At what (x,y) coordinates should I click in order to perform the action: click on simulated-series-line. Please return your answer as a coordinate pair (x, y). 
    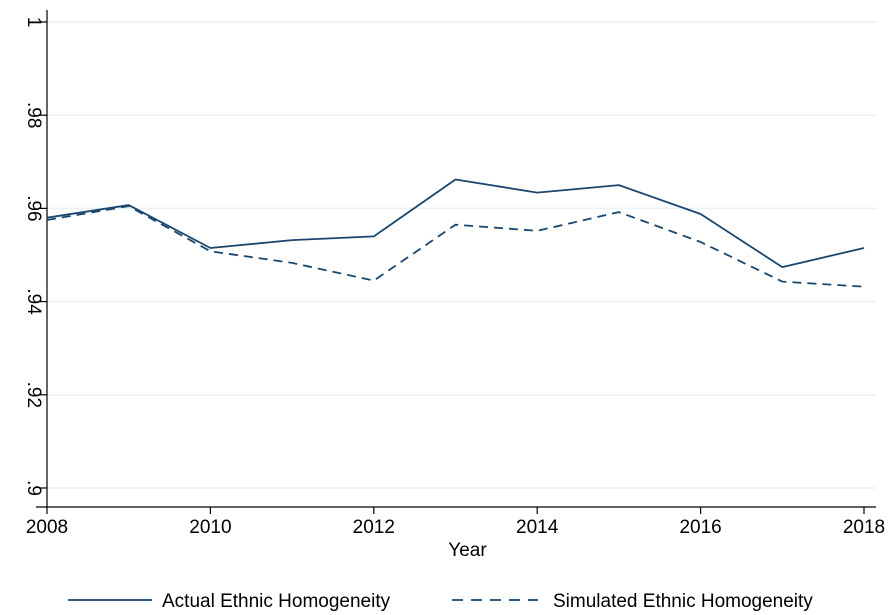
    Looking at the image, I should click on (455, 246).